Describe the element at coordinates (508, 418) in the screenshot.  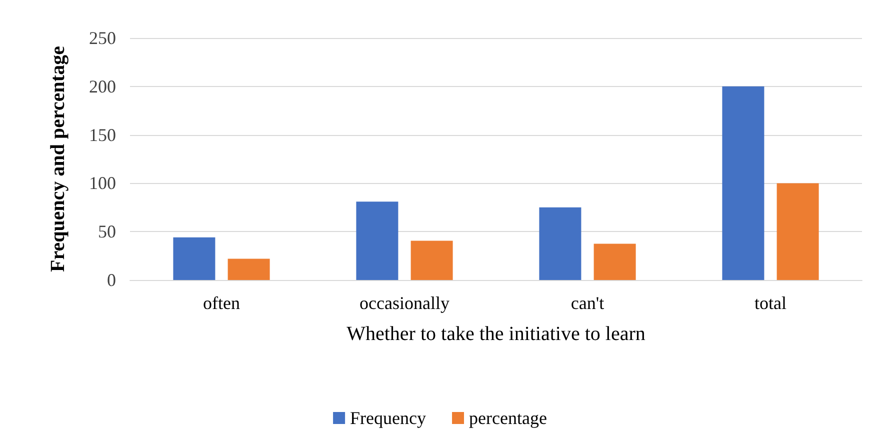
I see `legend-label: percentage` at that location.